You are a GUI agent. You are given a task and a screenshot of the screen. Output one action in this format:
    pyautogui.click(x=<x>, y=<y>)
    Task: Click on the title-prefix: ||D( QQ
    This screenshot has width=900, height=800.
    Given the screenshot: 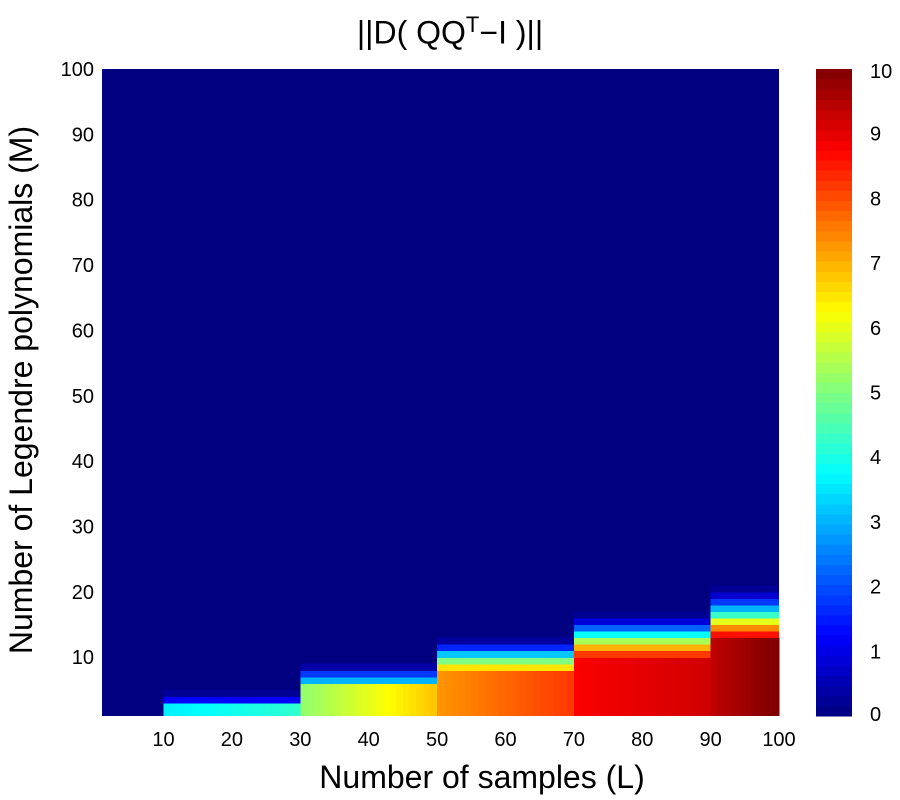 What is the action you would take?
    pyautogui.click(x=411, y=32)
    